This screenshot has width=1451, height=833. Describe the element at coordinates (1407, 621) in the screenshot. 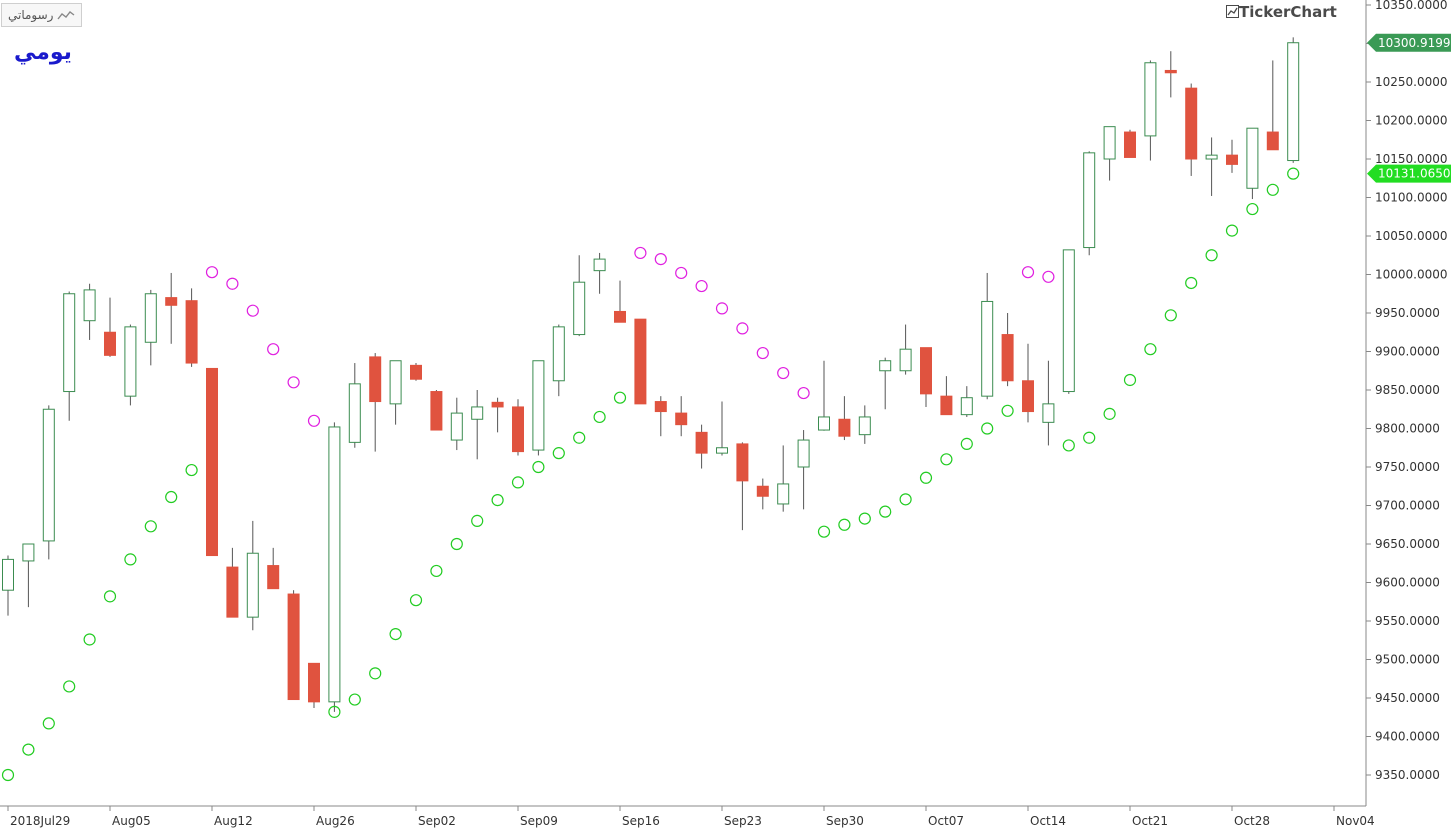

I see `y-tick-label: 9550.0000` at that location.